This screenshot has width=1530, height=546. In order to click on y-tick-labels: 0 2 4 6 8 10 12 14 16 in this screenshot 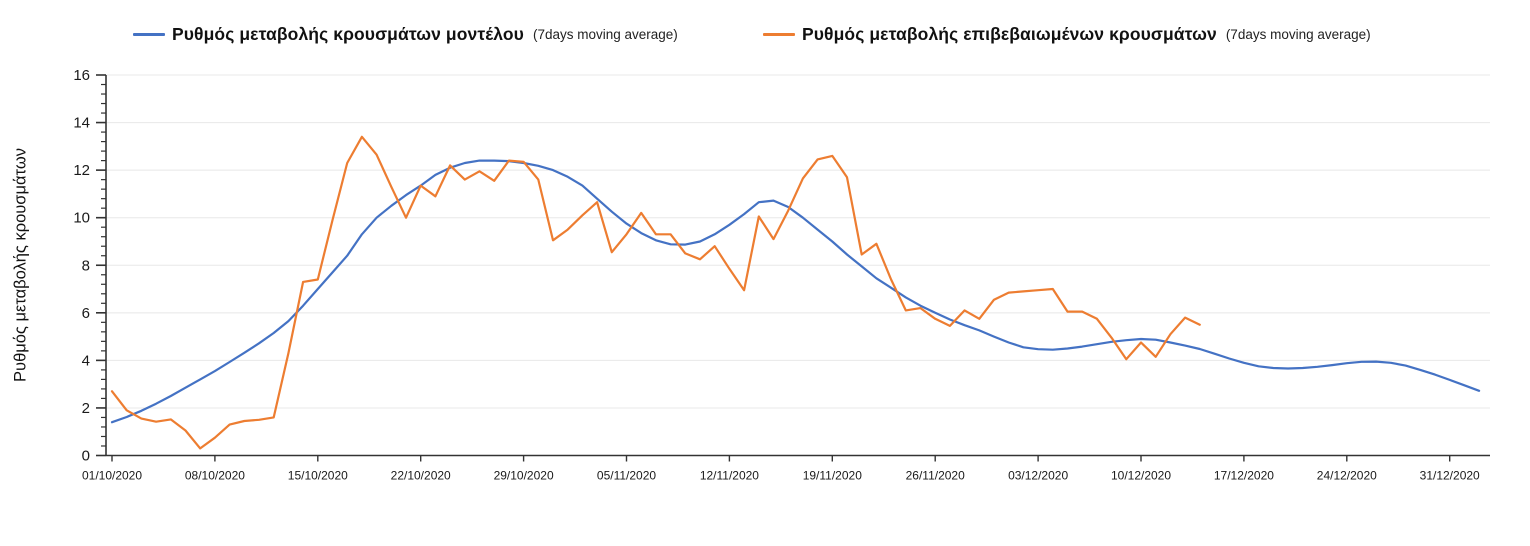, I will do `click(81, 266)`.